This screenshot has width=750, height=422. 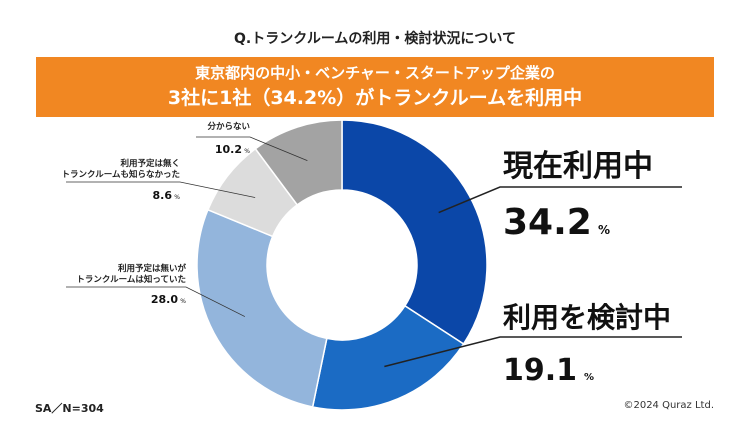 What do you see at coordinates (375, 39) in the screenshot?
I see `question-title: Q.トランクルームの利用・検討状況について` at bounding box center [375, 39].